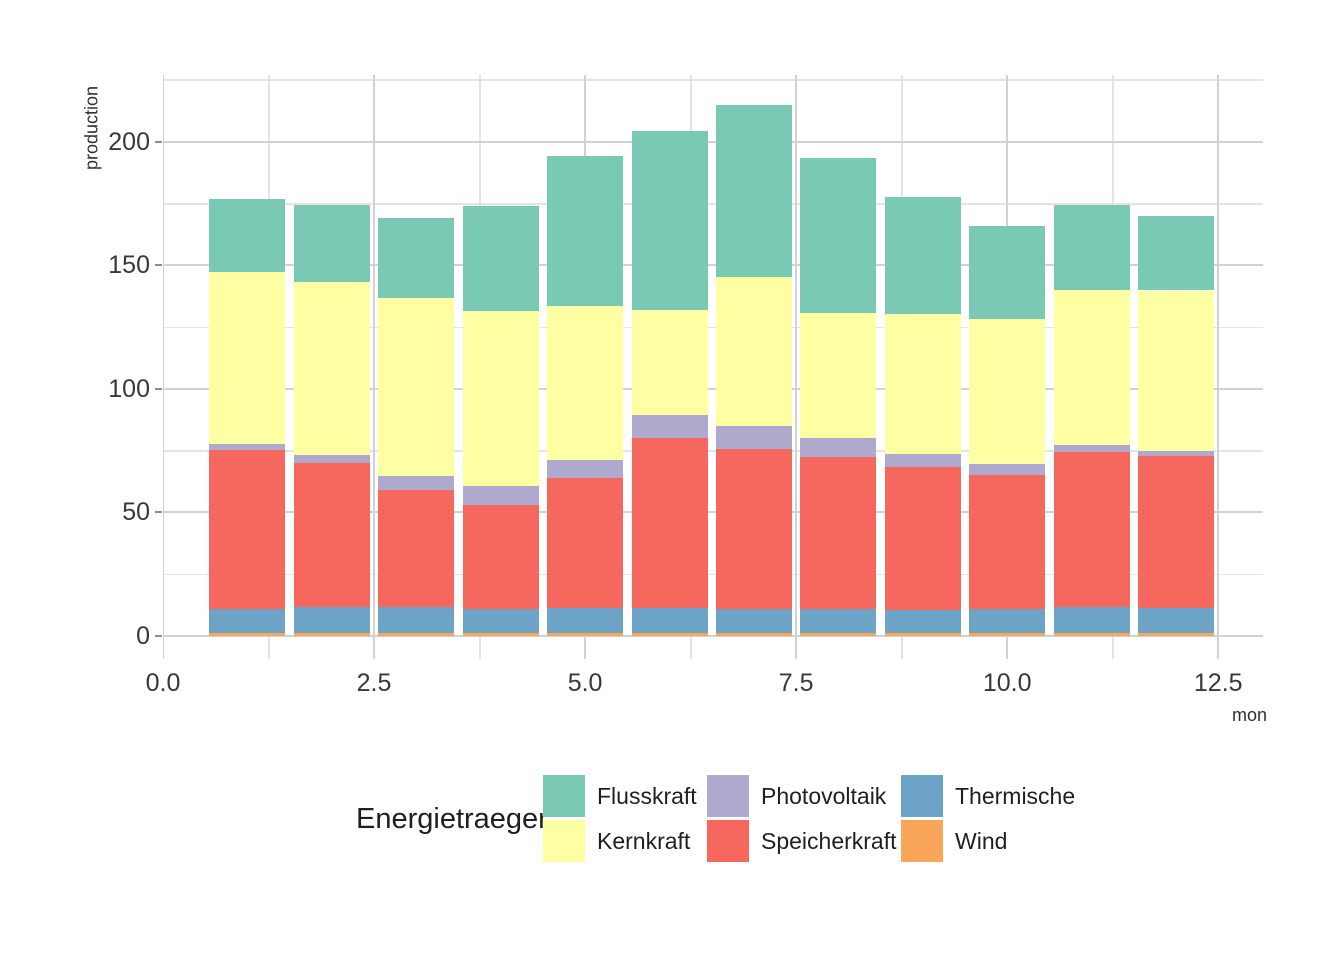 This screenshot has width=1344, height=960. What do you see at coordinates (981, 841) in the screenshot?
I see `legend-label-wind: Wind` at bounding box center [981, 841].